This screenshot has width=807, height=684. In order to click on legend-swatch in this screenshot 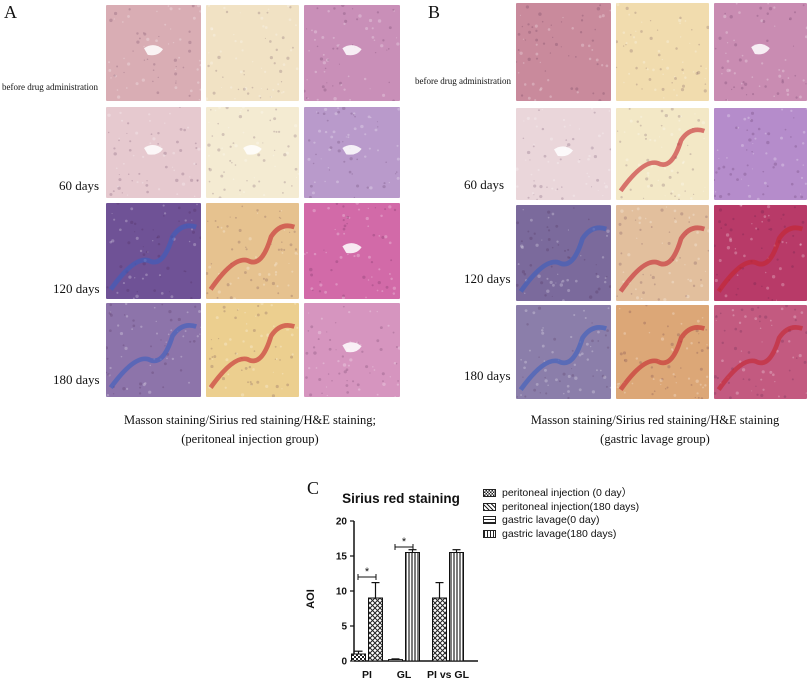, I will do `click(489, 493)`.